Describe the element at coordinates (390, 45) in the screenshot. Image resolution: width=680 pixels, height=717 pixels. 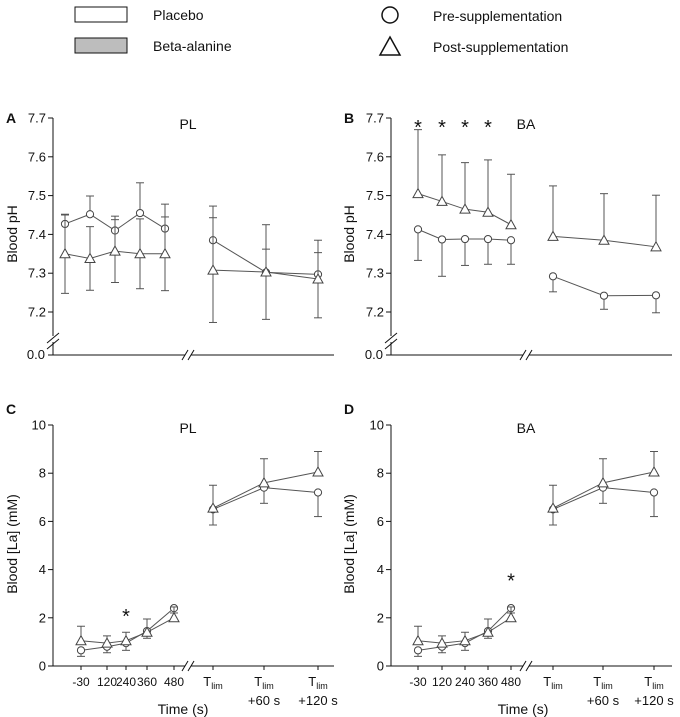
I see `legend-triangle-icon` at that location.